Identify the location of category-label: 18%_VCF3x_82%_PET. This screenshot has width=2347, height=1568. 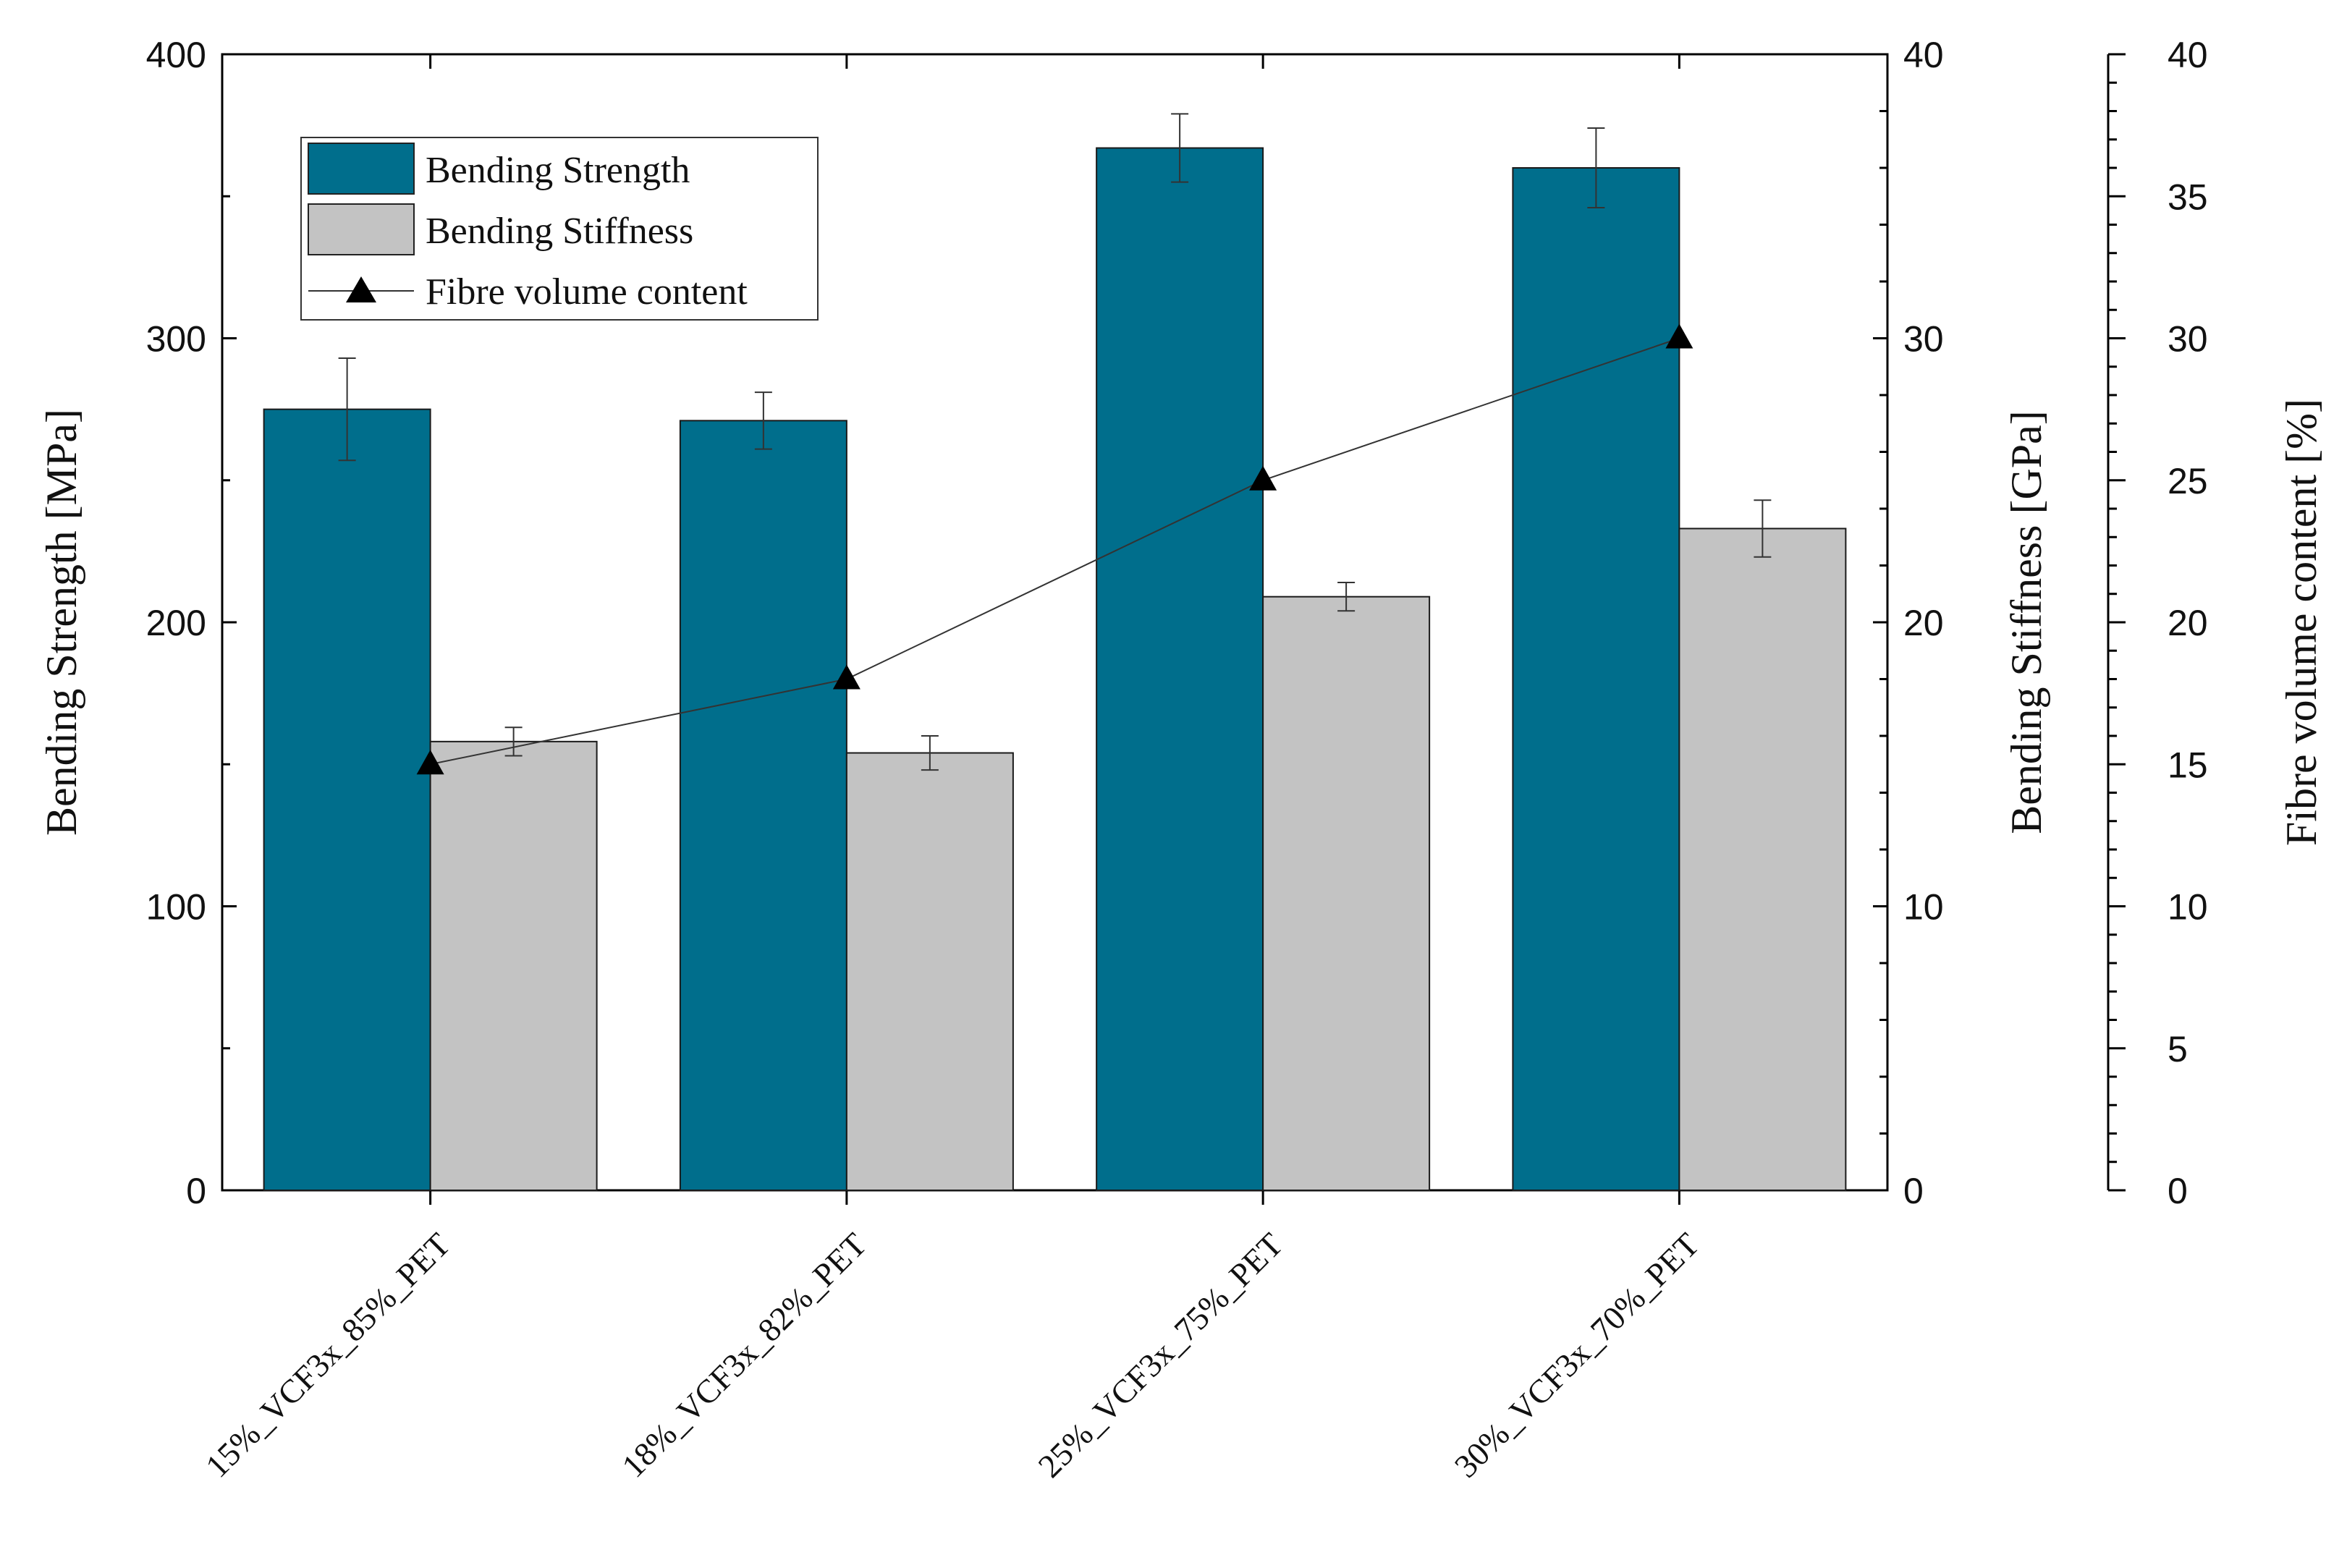
(744, 1355).